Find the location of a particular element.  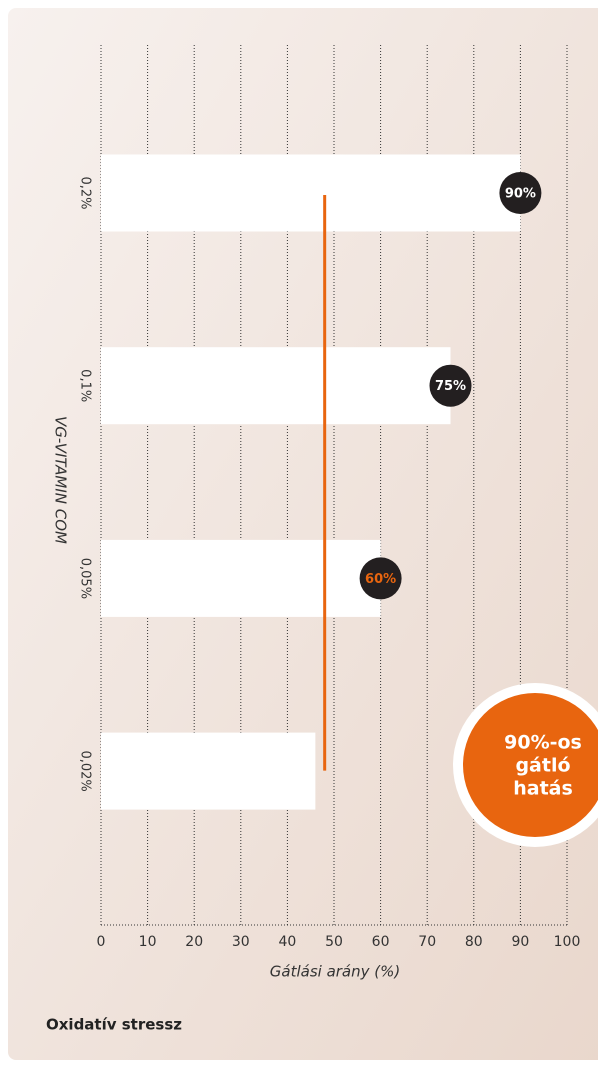

y-tick-label: 0,1% is located at coordinates (85, 385).